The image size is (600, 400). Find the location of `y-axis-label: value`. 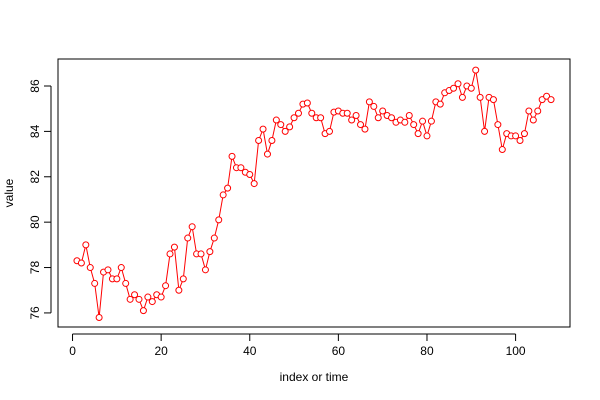

y-axis-label: value is located at coordinates (9, 192).